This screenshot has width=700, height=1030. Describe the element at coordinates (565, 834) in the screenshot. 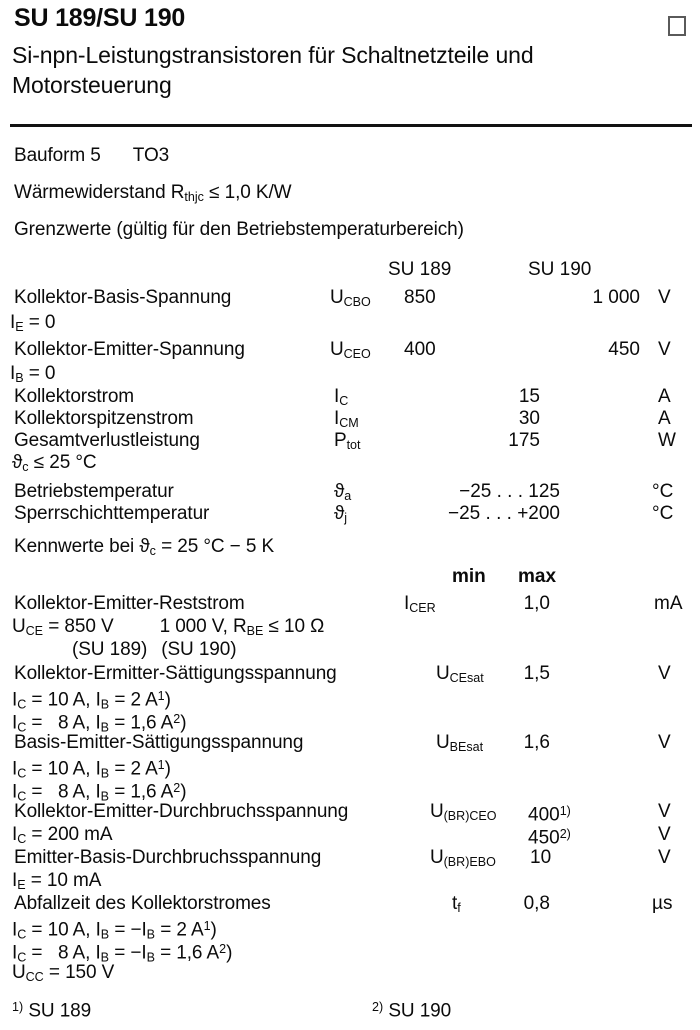

I see `min-footnote-marker-2: 2)` at that location.